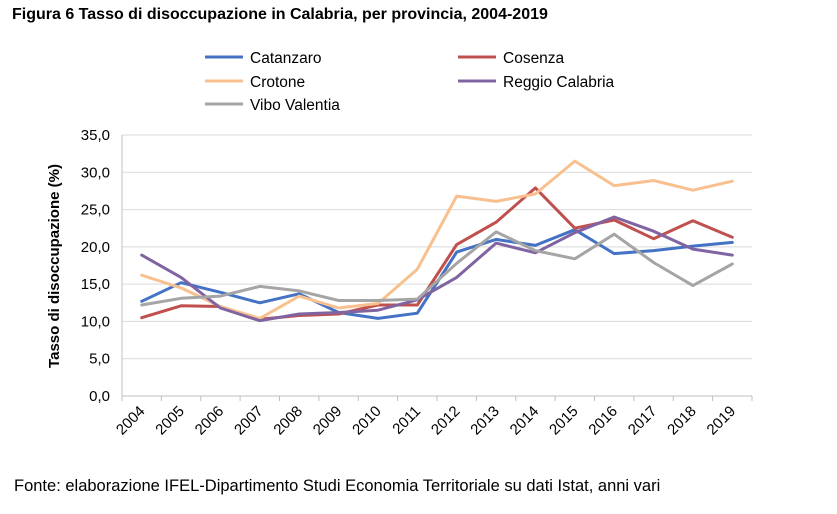  Describe the element at coordinates (95, 321) in the screenshot. I see `y-tick-label: 10,0` at that location.